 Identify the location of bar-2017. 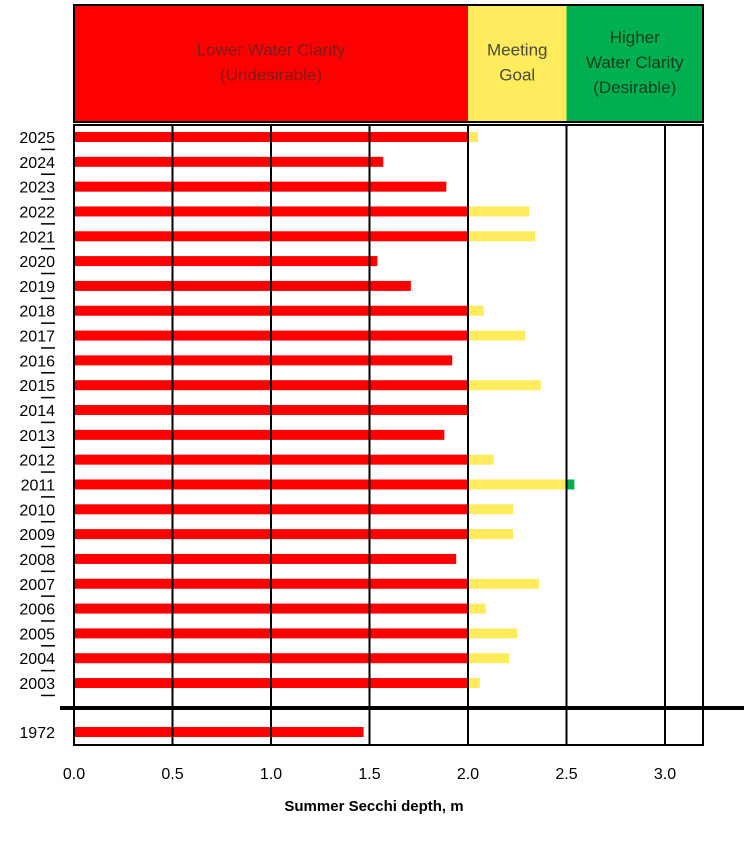
(497, 335).